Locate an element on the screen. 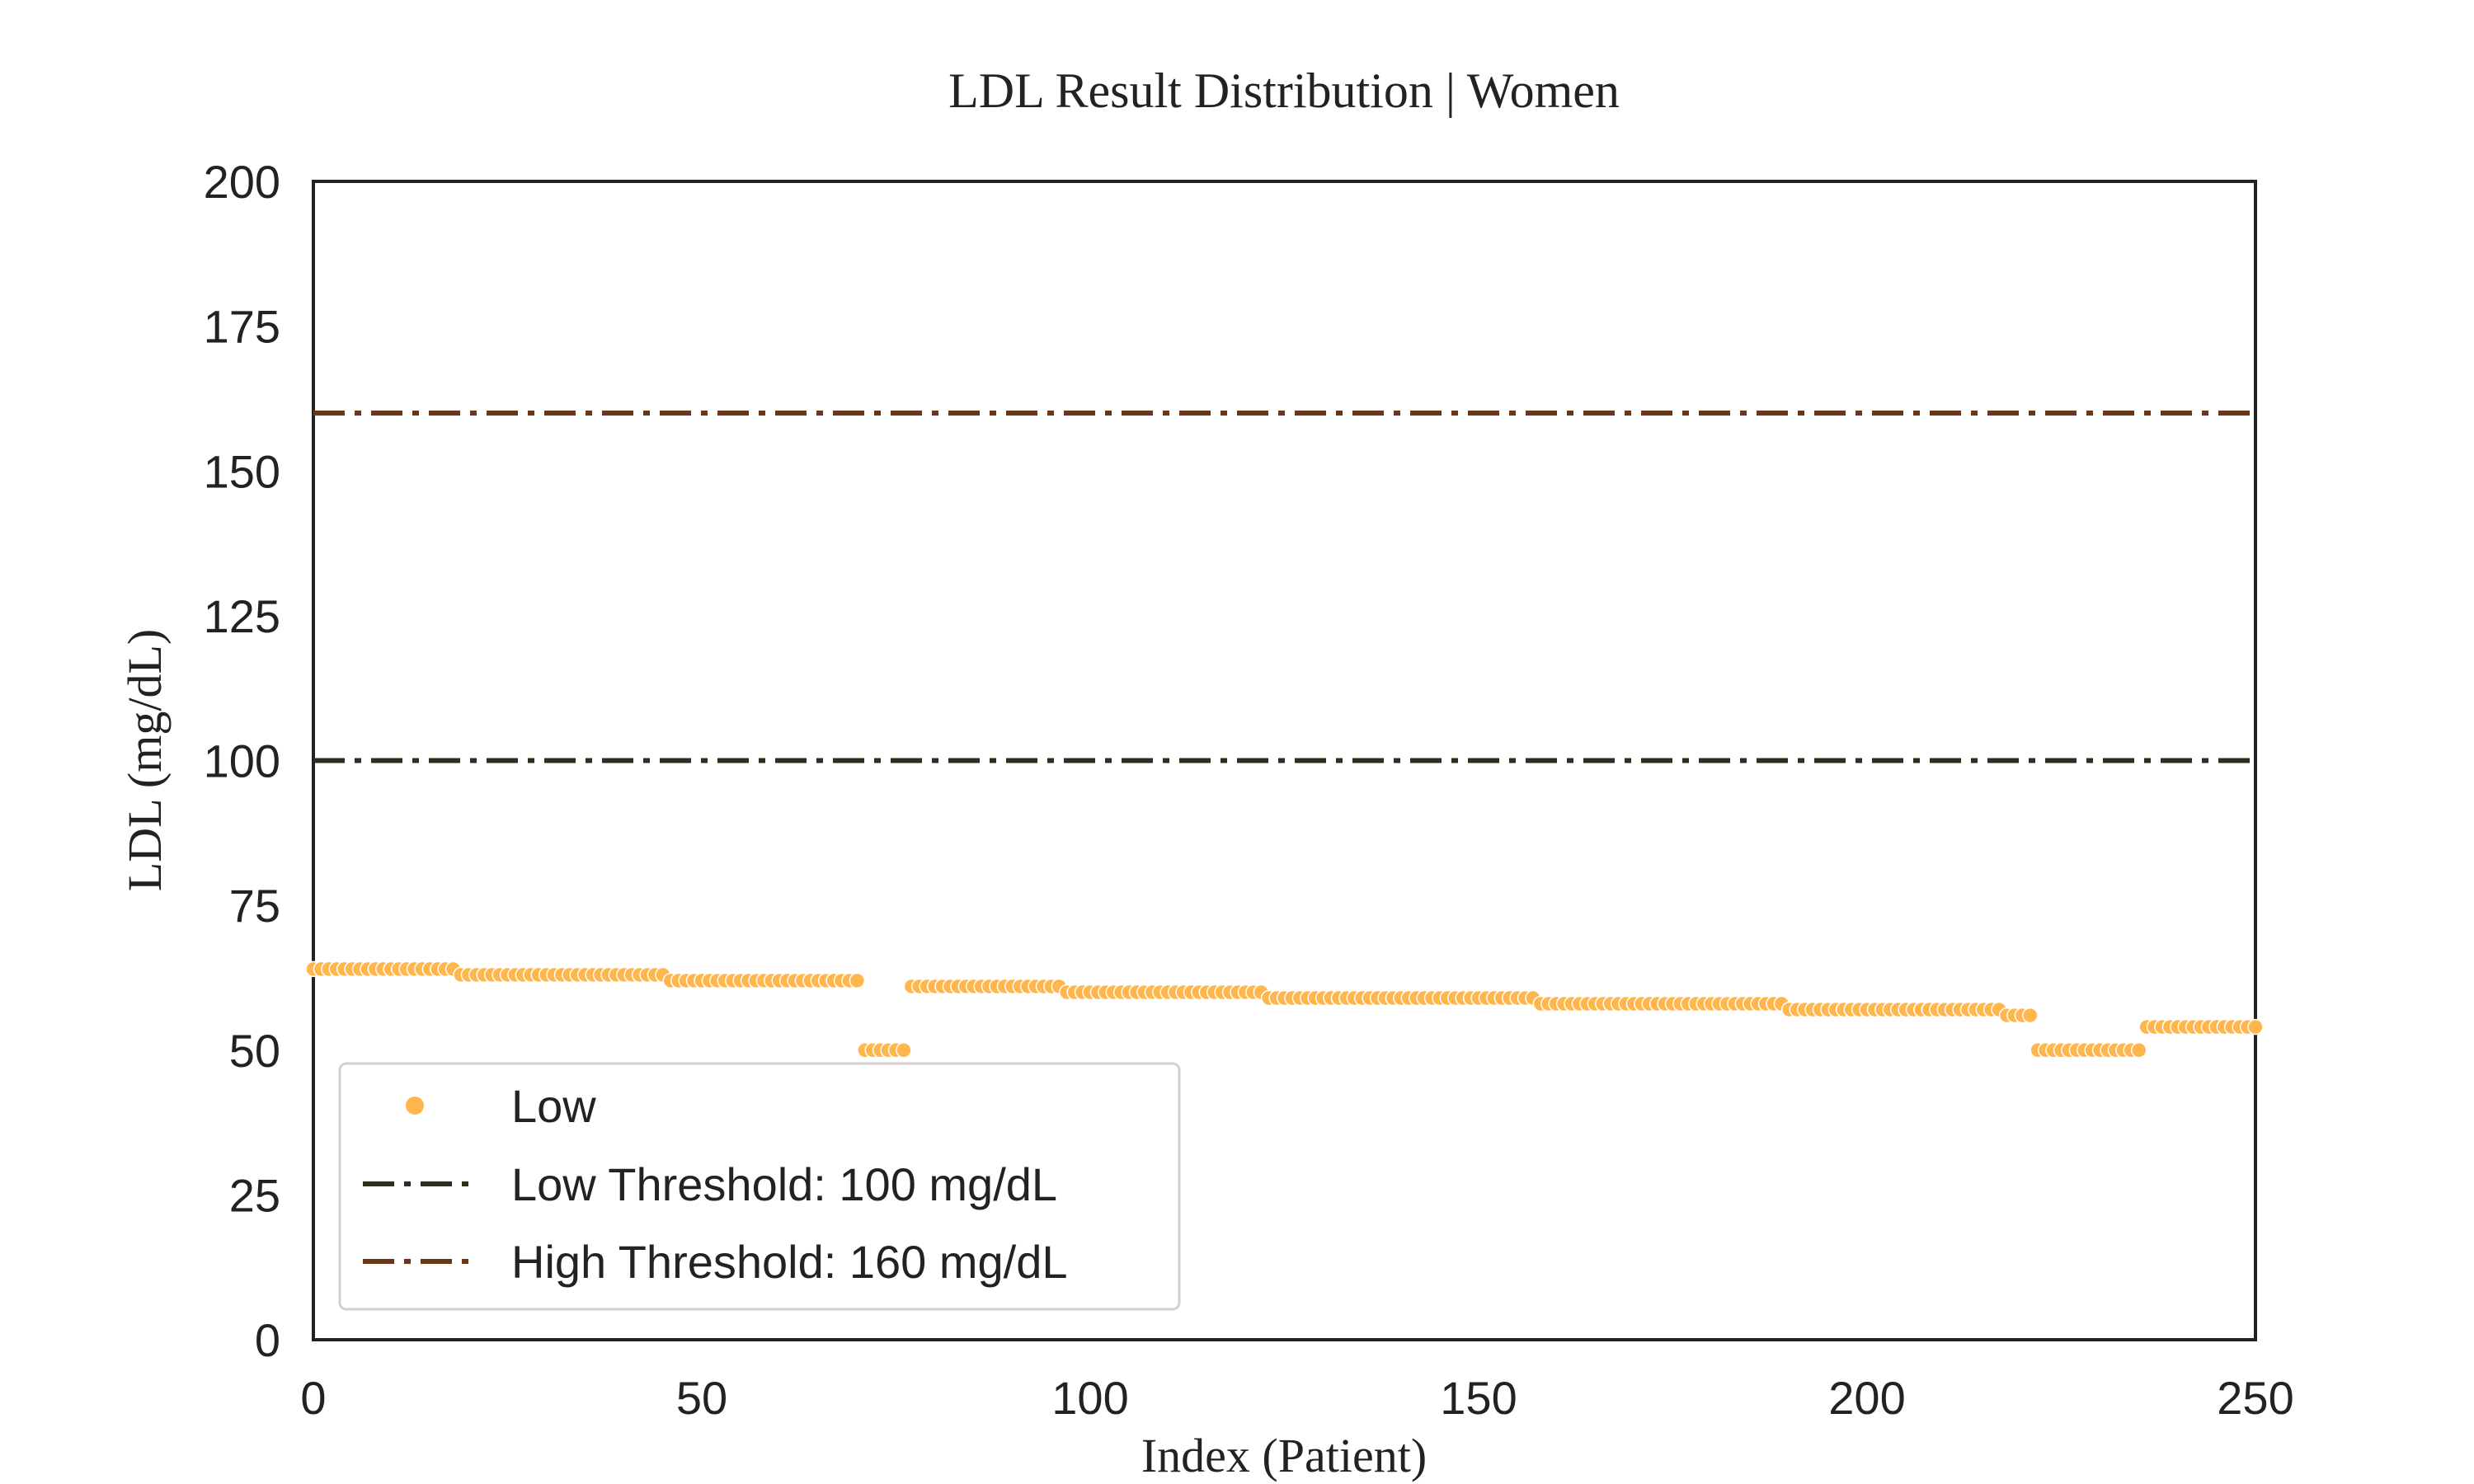 Image resolution: width=2474 pixels, height=1484 pixels. y-tick-label: 125 is located at coordinates (242, 616).